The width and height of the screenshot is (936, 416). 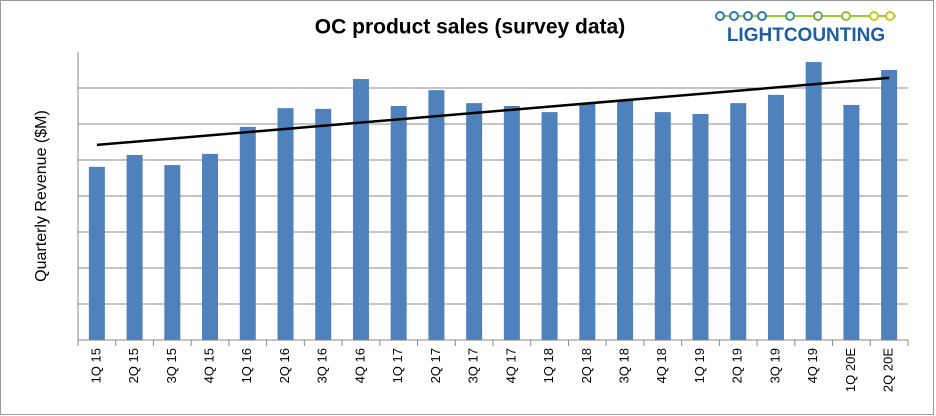 What do you see at coordinates (888, 370) in the screenshot?
I see `x-tick-label: 2Q 20E` at bounding box center [888, 370].